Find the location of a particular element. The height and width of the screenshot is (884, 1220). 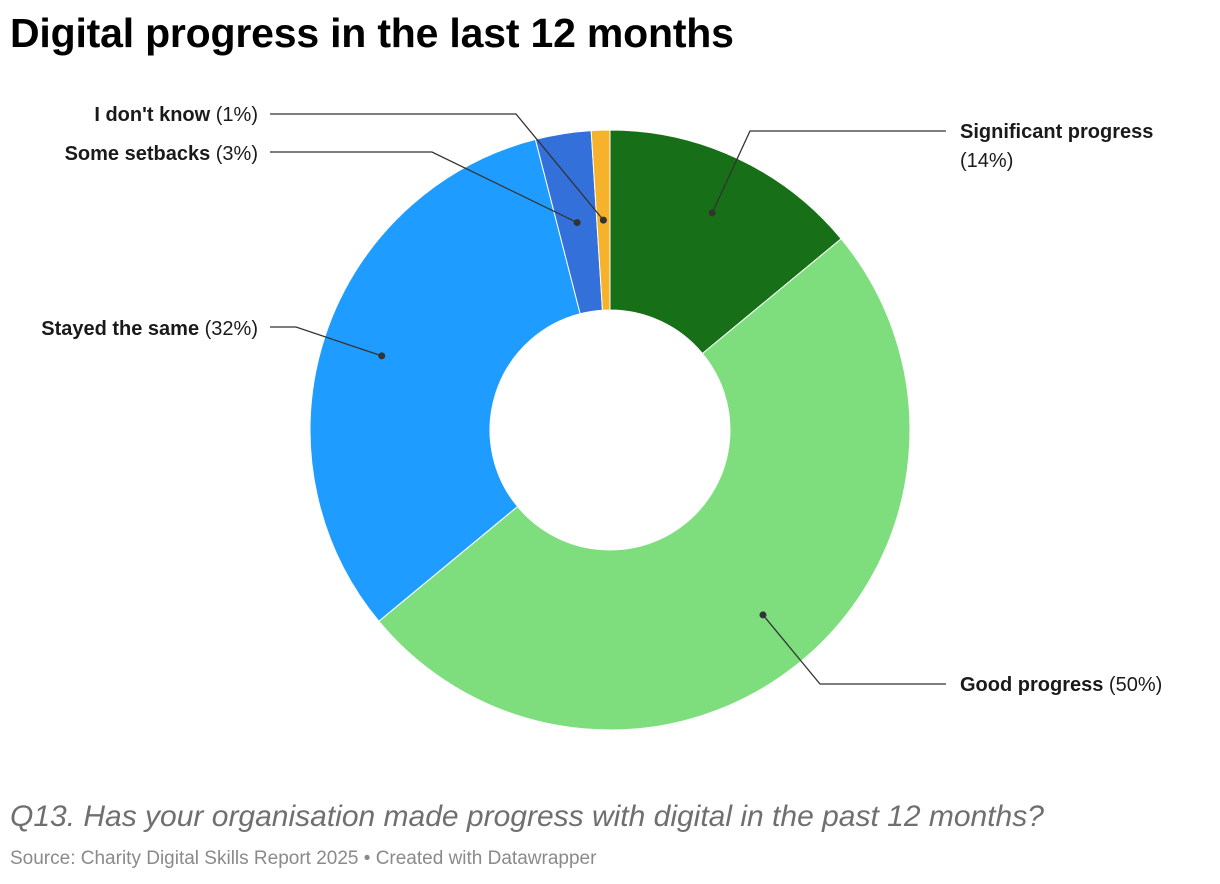

leader-line-some-setbacks is located at coordinates (424, 187).